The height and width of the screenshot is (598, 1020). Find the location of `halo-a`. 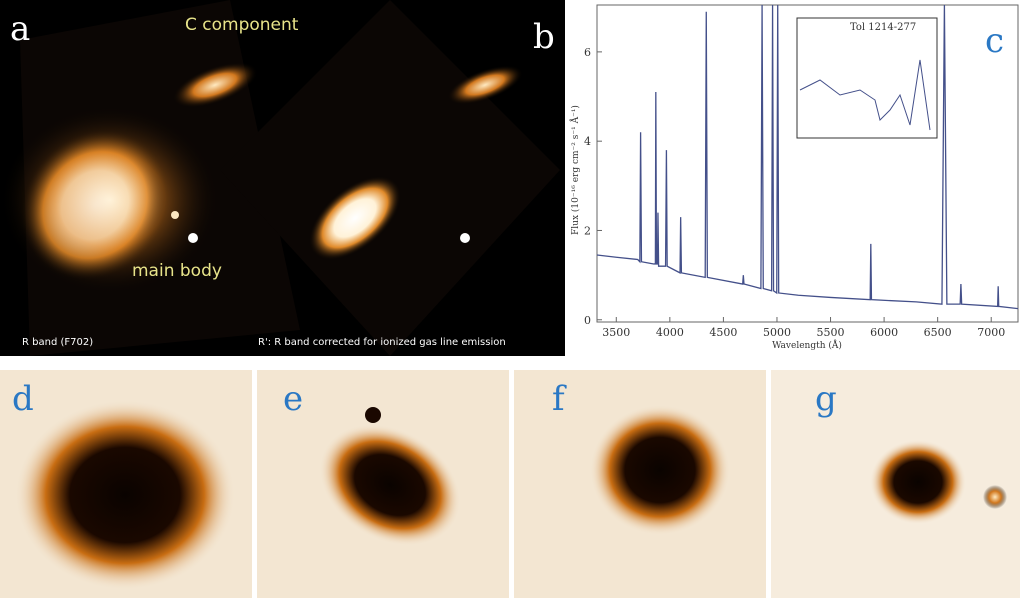

halo-a is located at coordinates (110, 200).